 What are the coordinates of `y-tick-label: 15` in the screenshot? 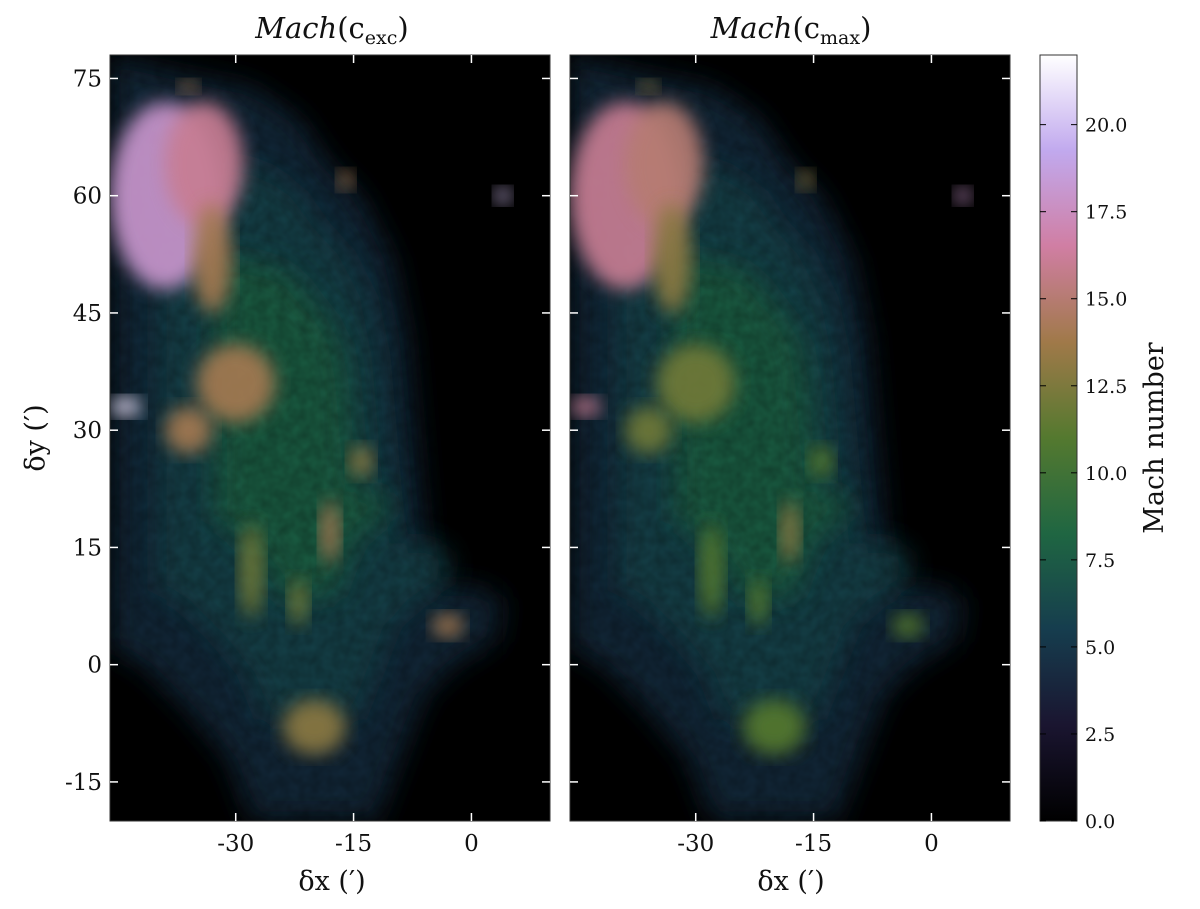 It's located at (87, 548).